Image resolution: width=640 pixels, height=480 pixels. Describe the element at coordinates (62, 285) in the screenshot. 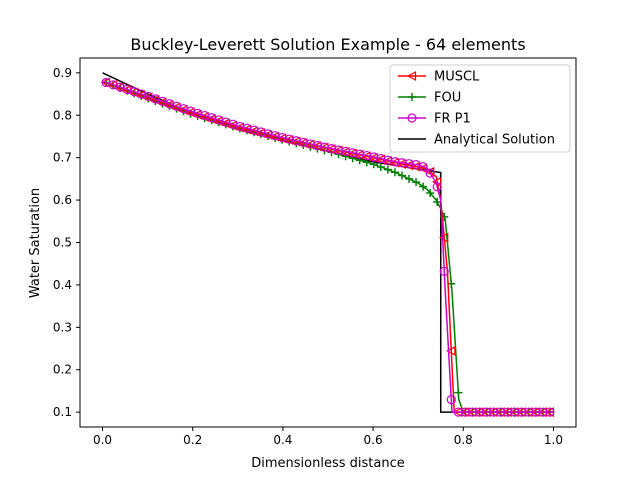

I see `y-tick-label: 0.4` at that location.